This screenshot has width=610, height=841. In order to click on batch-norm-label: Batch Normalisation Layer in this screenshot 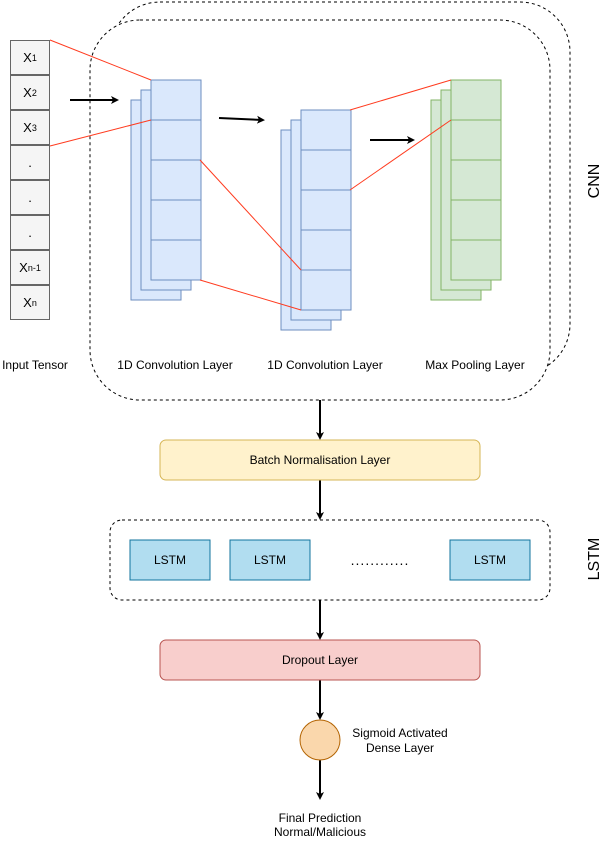, I will do `click(320, 460)`.